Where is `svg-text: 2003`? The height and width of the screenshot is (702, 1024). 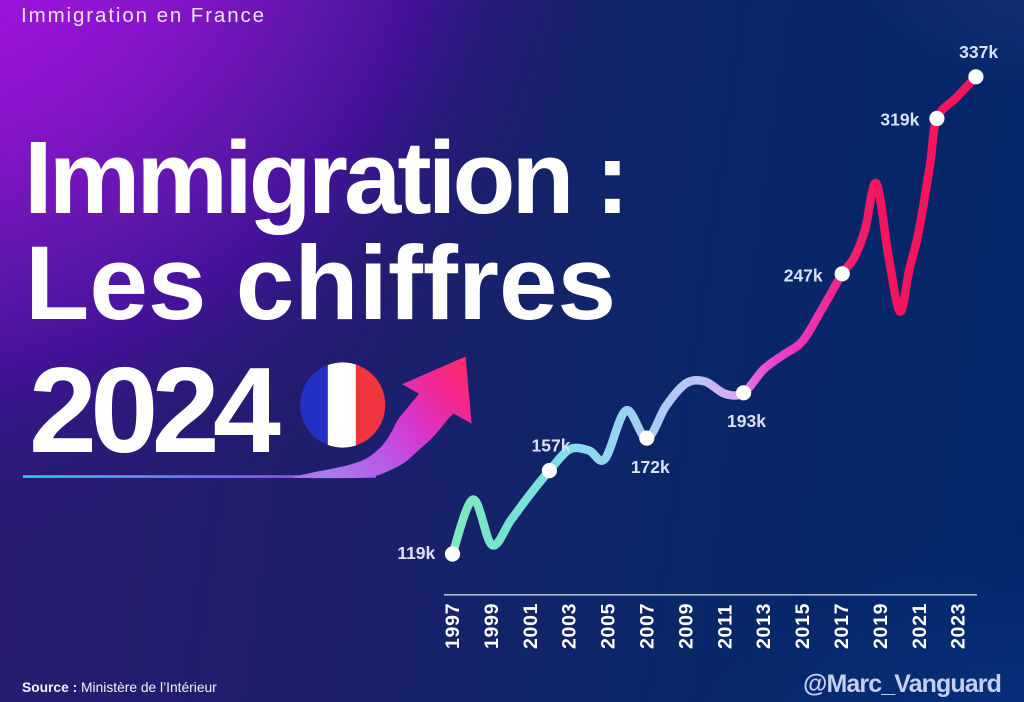 svg-text: 2003 is located at coordinates (570, 626).